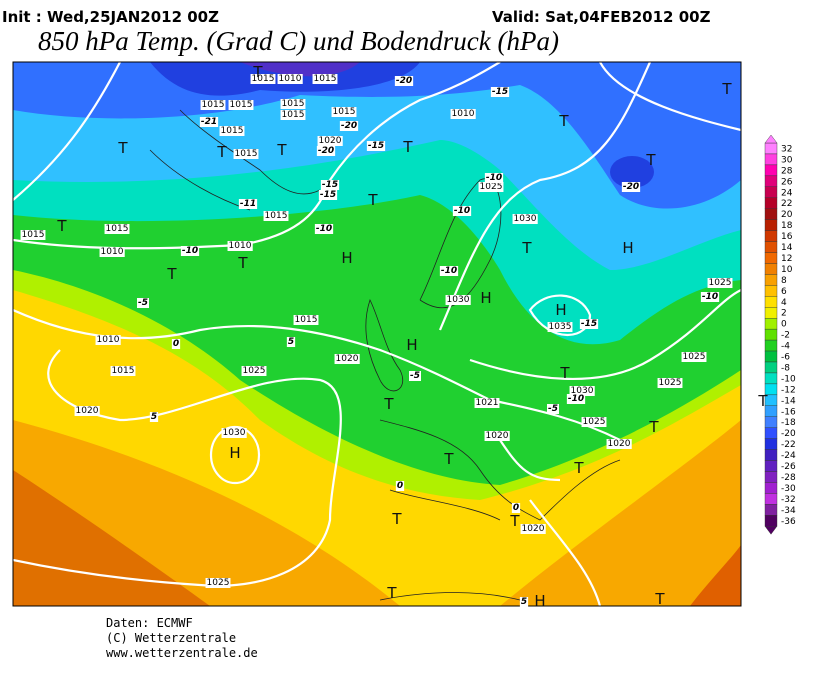  What do you see at coordinates (787, 215) in the screenshot?
I see `colorbar-label: 20` at bounding box center [787, 215].